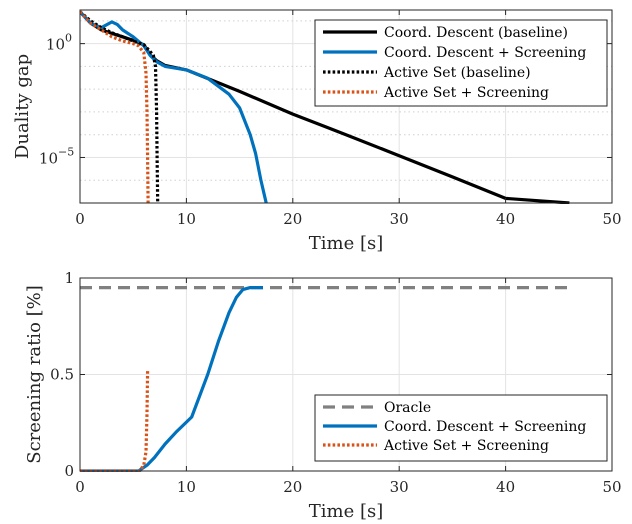  What do you see at coordinates (476, 33) in the screenshot?
I see `legend-label-1: Coord. Descent (baseline)` at bounding box center [476, 33].